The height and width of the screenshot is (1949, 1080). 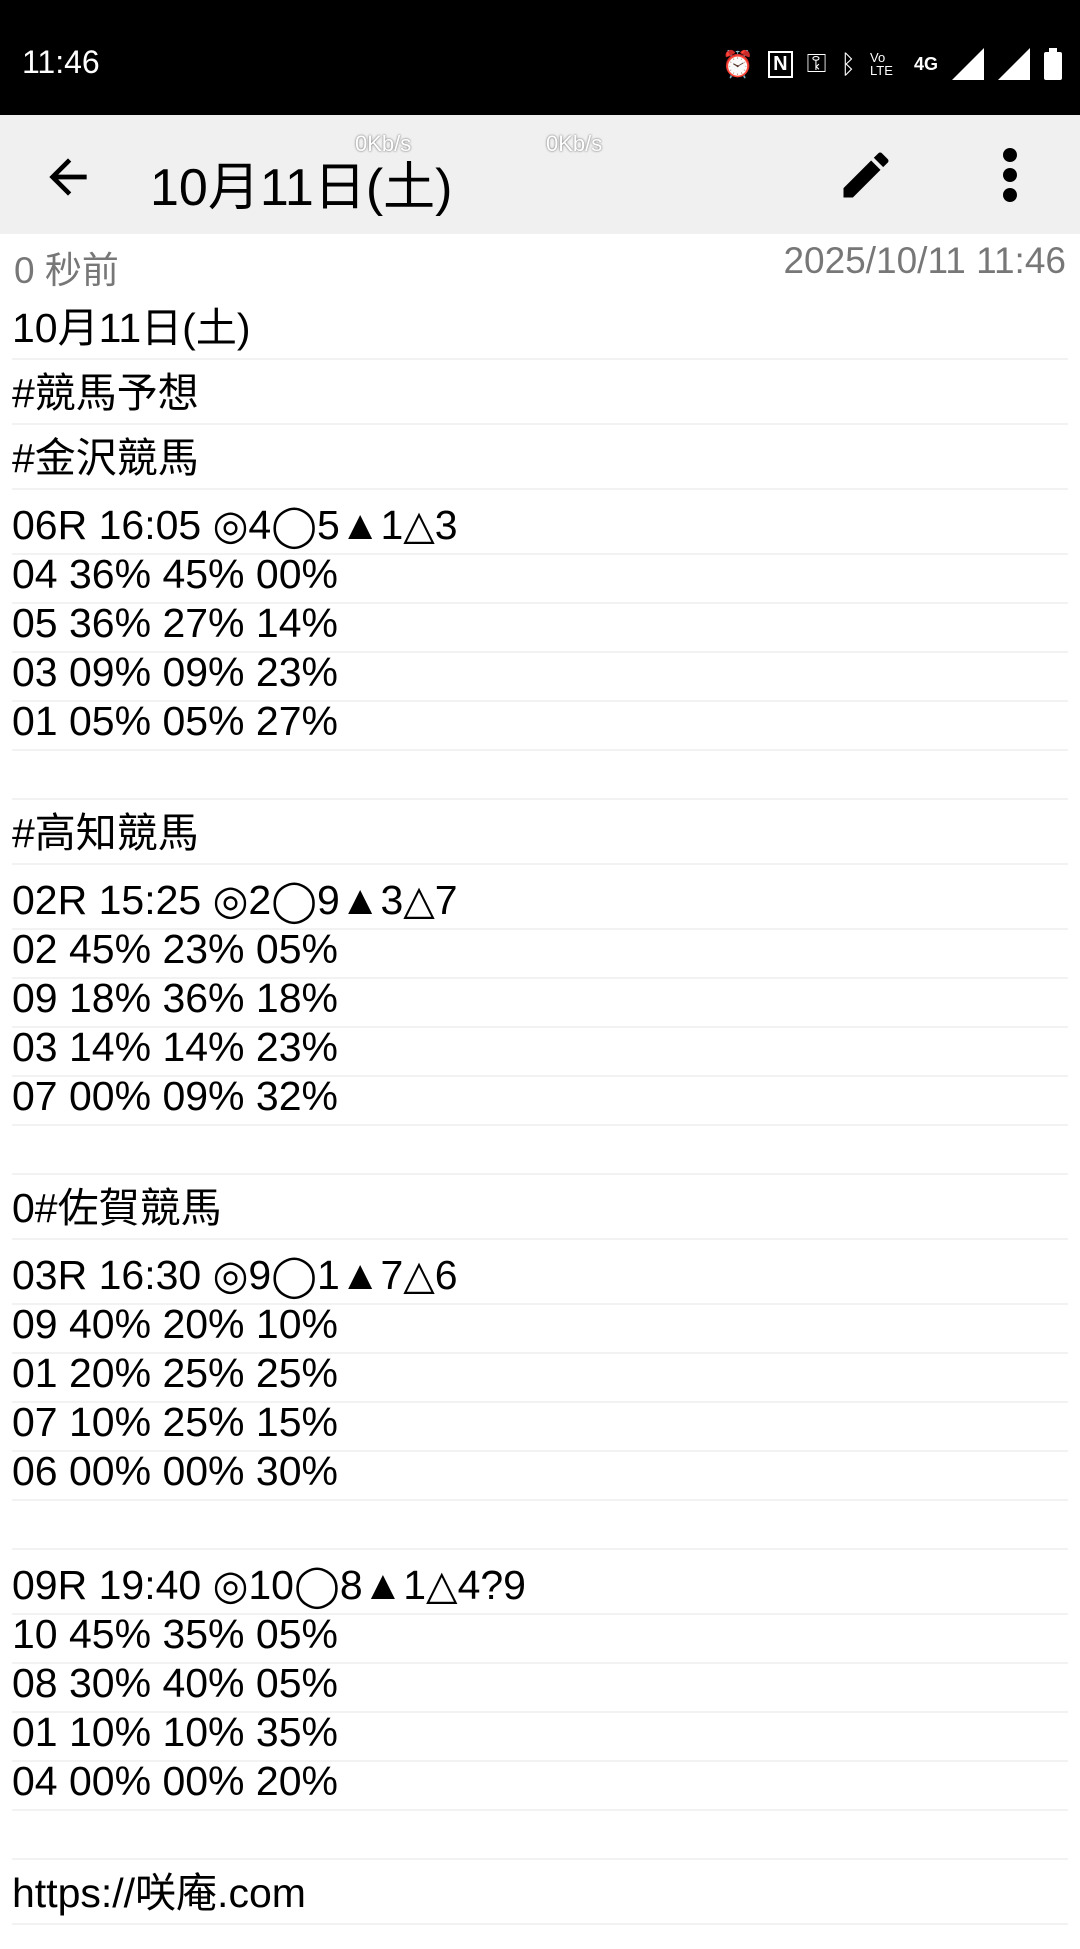 What do you see at coordinates (540, 1686) in the screenshot?
I see `note-line: 08 30% 40% 05%` at bounding box center [540, 1686].